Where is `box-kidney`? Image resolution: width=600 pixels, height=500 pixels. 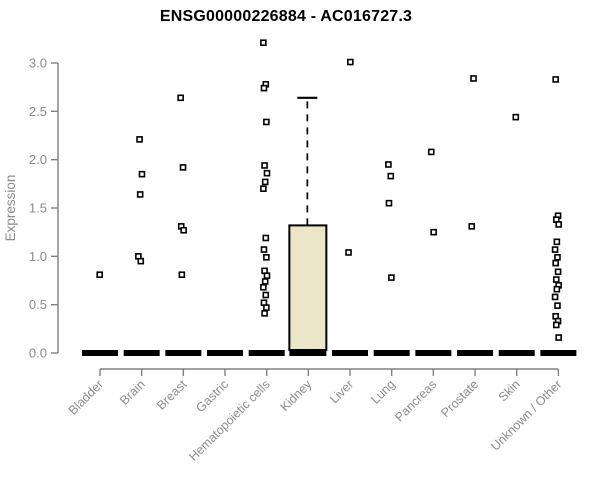
box-kidney is located at coordinates (308, 287).